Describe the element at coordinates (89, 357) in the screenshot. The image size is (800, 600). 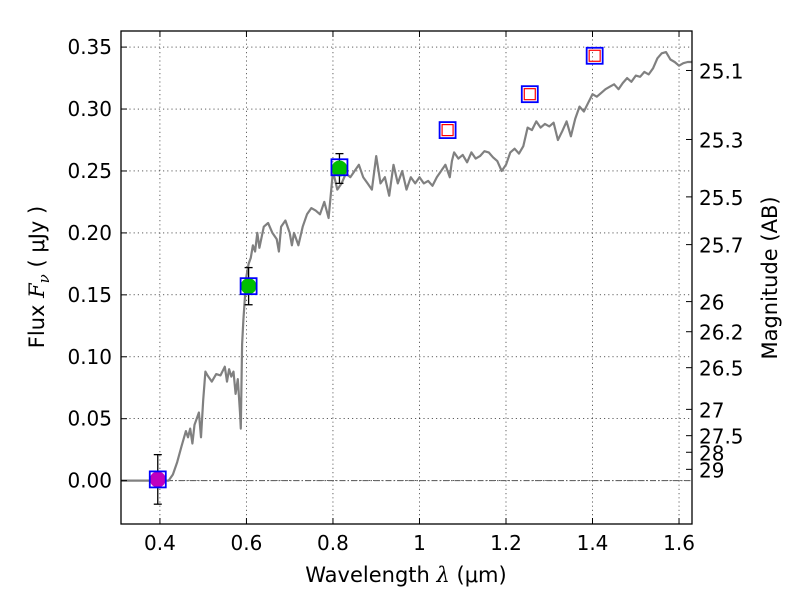
I see `y-tick-label: 0.10` at that location.